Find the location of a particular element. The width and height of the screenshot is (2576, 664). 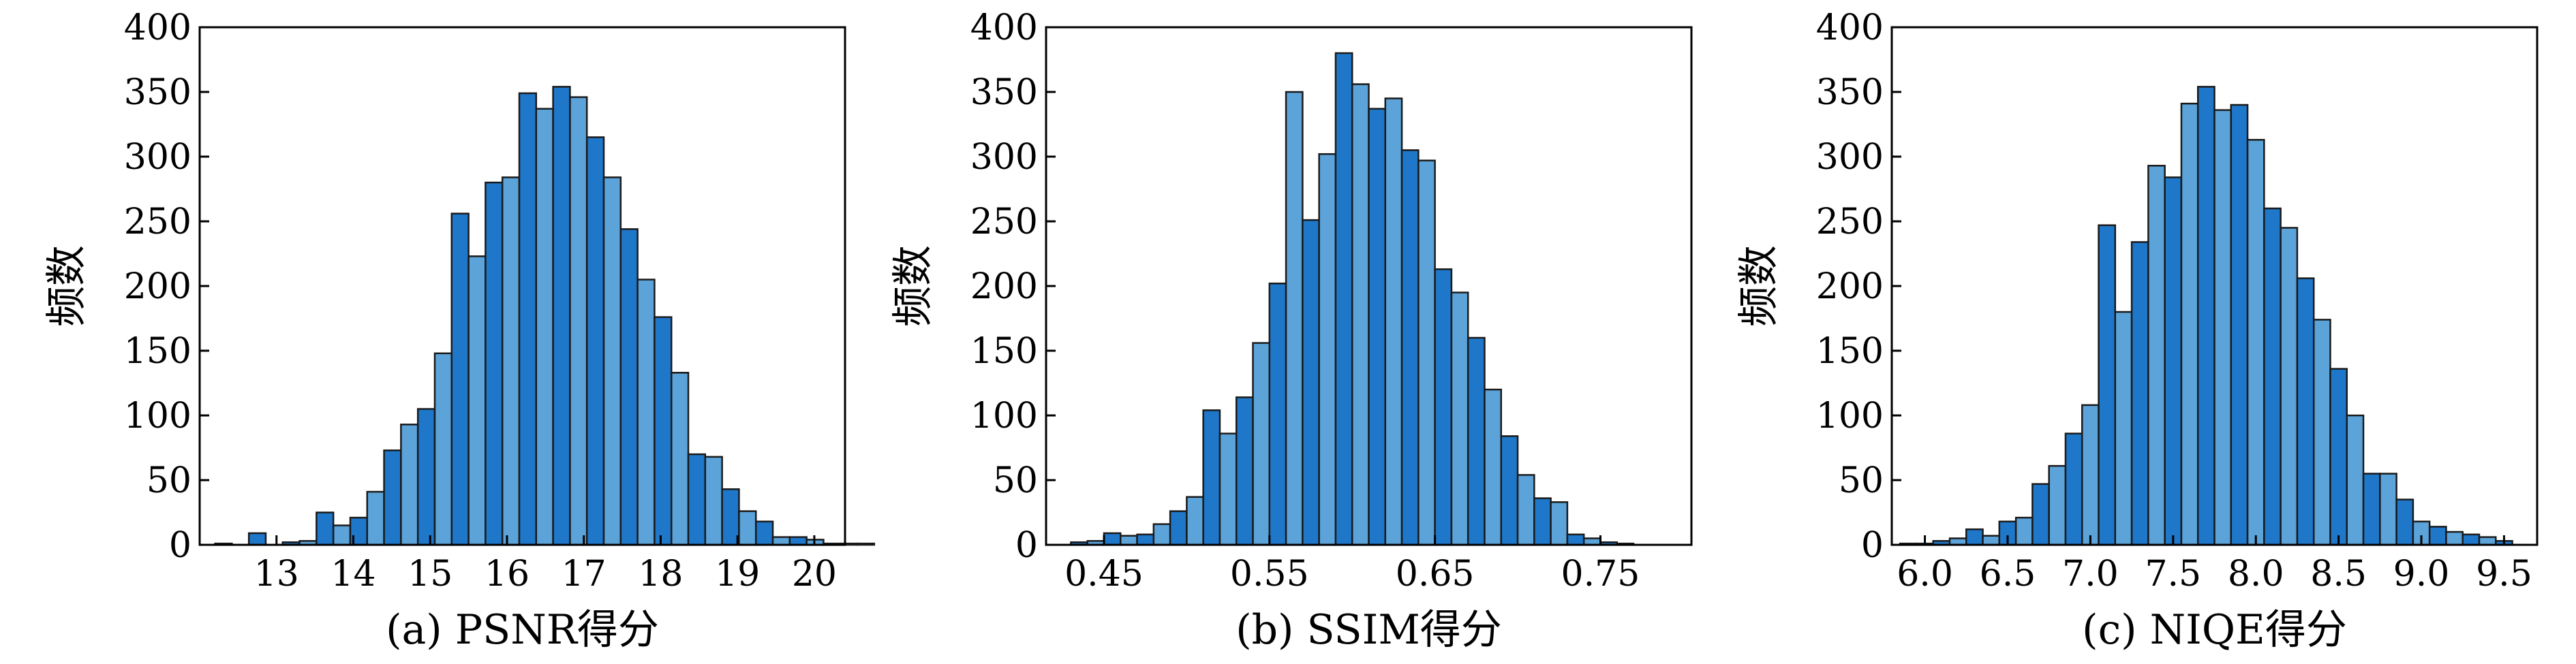

x-tick-label: 9.5 is located at coordinates (2504, 574).